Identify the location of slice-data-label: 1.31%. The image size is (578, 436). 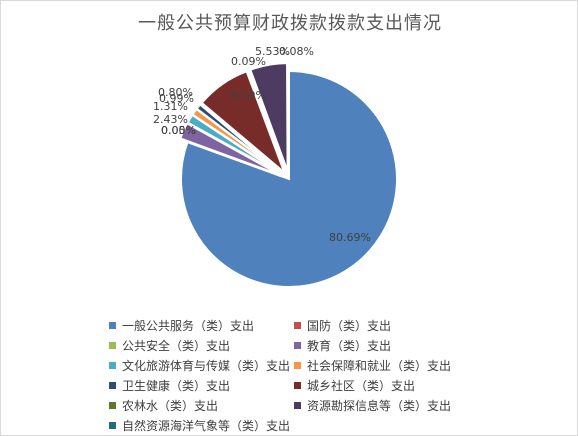
(170, 106).